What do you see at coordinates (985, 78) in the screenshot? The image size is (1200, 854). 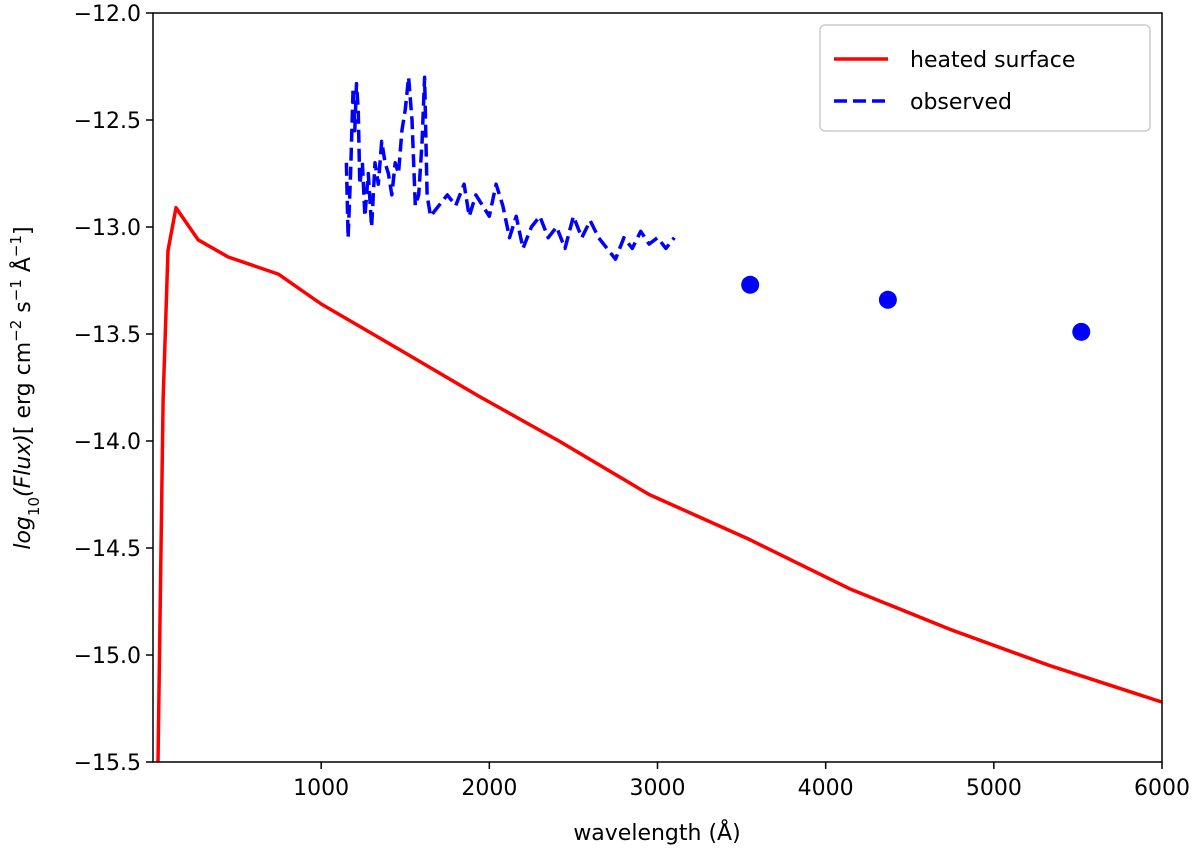 I see `legend-box` at bounding box center [985, 78].